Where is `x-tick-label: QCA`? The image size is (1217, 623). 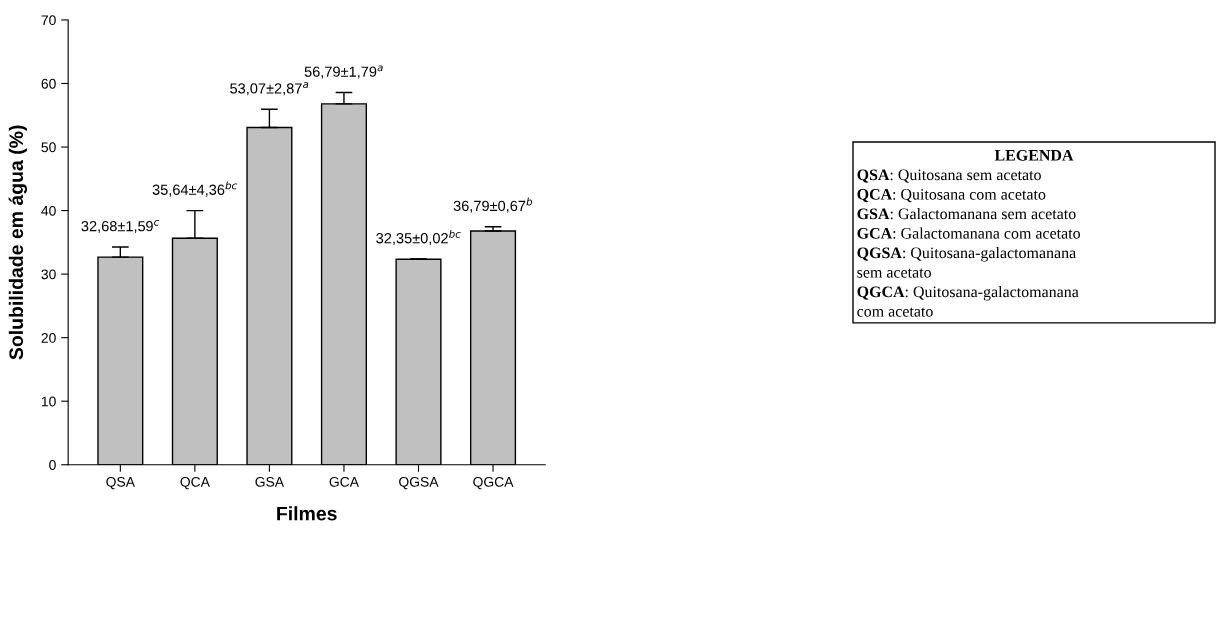
x-tick-label: QCA is located at coordinates (195, 483).